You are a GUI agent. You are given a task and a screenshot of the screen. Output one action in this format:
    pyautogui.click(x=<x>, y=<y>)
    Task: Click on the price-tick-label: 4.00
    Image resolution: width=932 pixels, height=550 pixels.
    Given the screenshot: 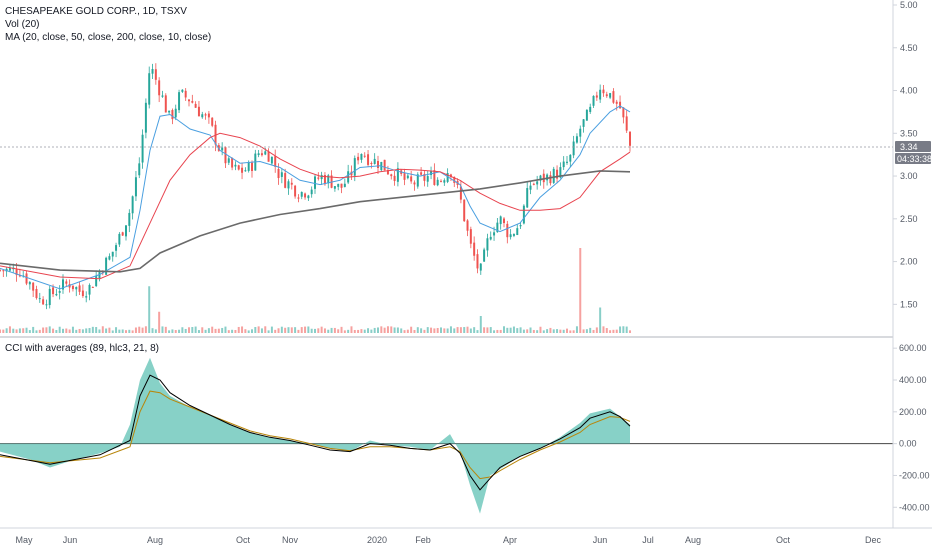 What is the action you would take?
    pyautogui.click(x=909, y=91)
    